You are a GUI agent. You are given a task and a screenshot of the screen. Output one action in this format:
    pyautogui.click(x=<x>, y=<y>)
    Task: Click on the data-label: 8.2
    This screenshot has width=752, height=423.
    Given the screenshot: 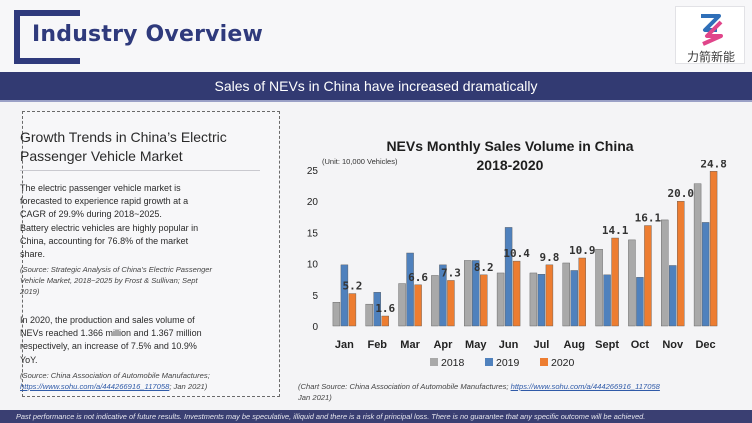 What is the action you would take?
    pyautogui.click(x=484, y=267)
    